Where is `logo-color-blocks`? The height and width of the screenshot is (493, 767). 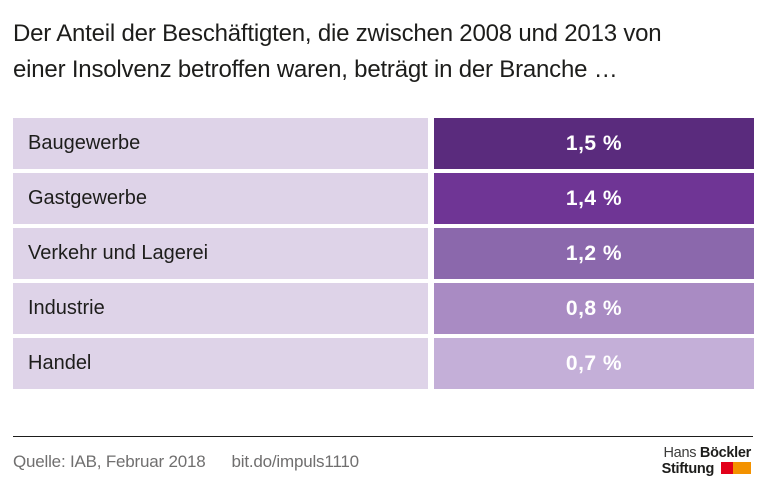 logo-color-blocks is located at coordinates (736, 468).